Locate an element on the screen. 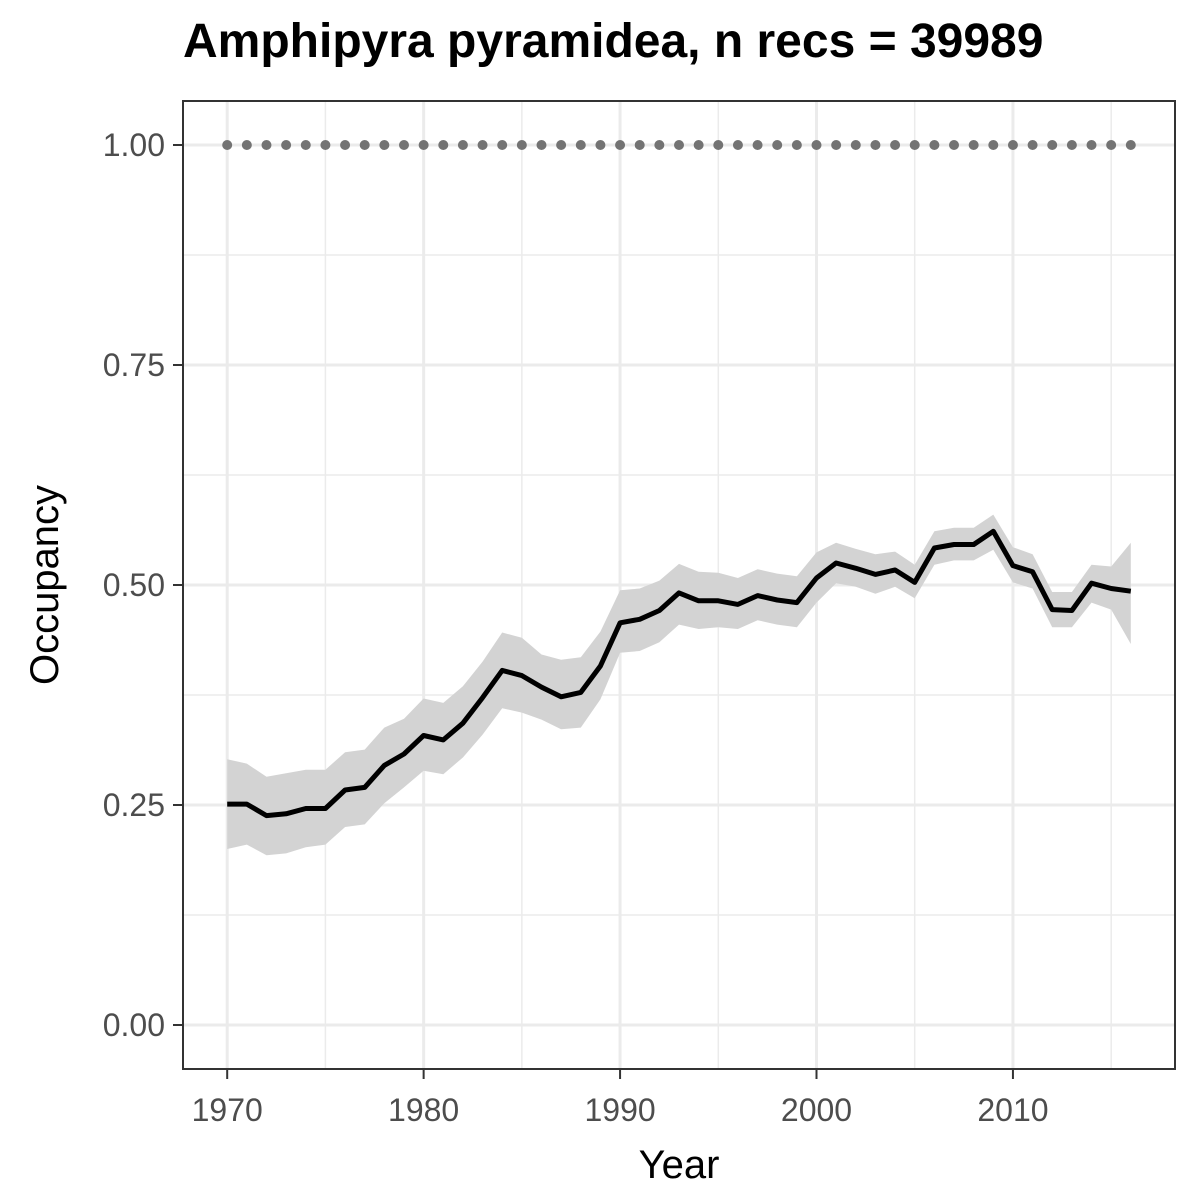  x-tick-label: 2000 is located at coordinates (816, 1110).